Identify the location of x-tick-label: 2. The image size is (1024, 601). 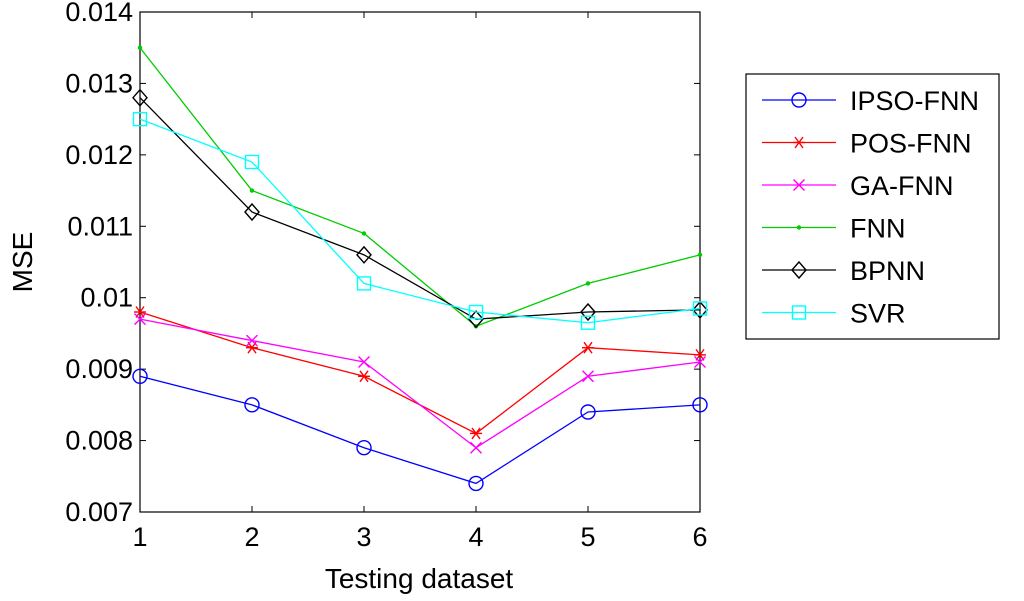
(251, 537).